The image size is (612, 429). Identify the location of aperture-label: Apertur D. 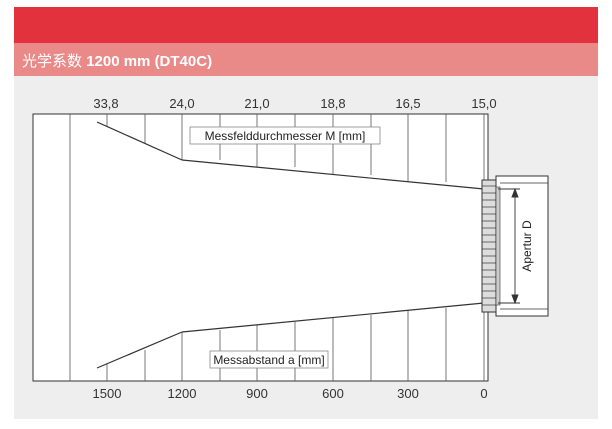
(527, 246).